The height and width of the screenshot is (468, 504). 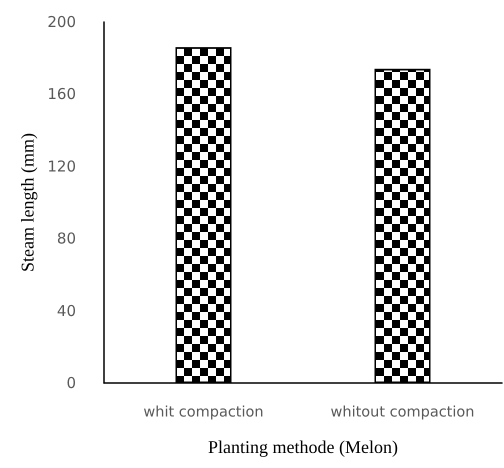 I want to click on x-axis-title: Planting methode (Melon), so click(x=303, y=447).